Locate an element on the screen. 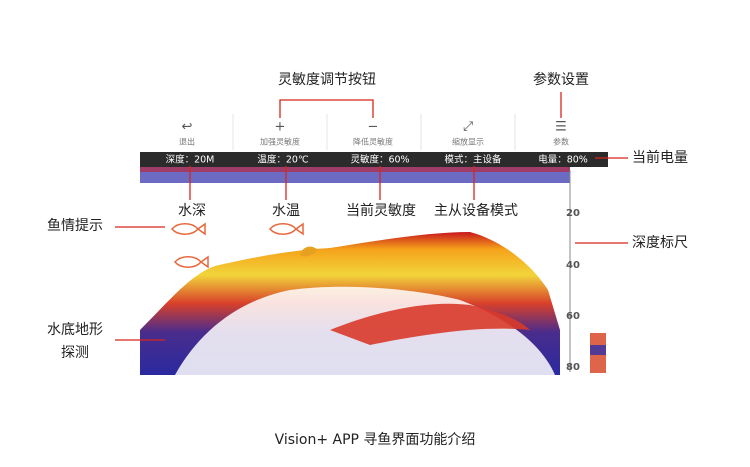 The width and height of the screenshot is (750, 467). zoom-icon: ⤢ is located at coordinates (468, 127).